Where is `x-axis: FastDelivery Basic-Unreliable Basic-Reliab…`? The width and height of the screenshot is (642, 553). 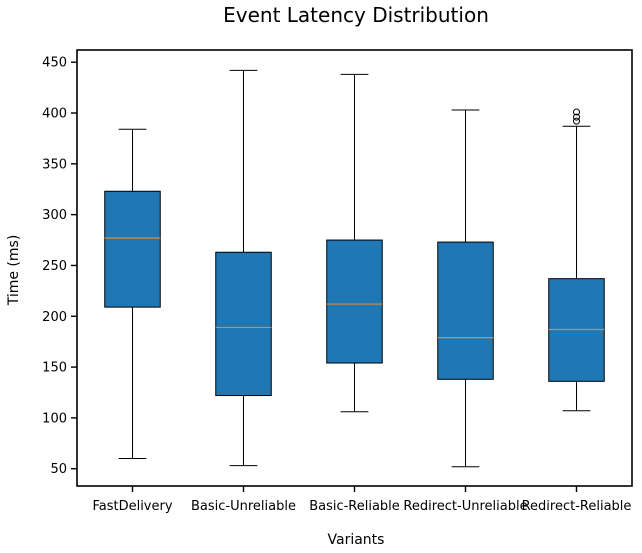 x-axis: FastDelivery Basic-Unreliable Basic-Reliab… is located at coordinates (361, 500).